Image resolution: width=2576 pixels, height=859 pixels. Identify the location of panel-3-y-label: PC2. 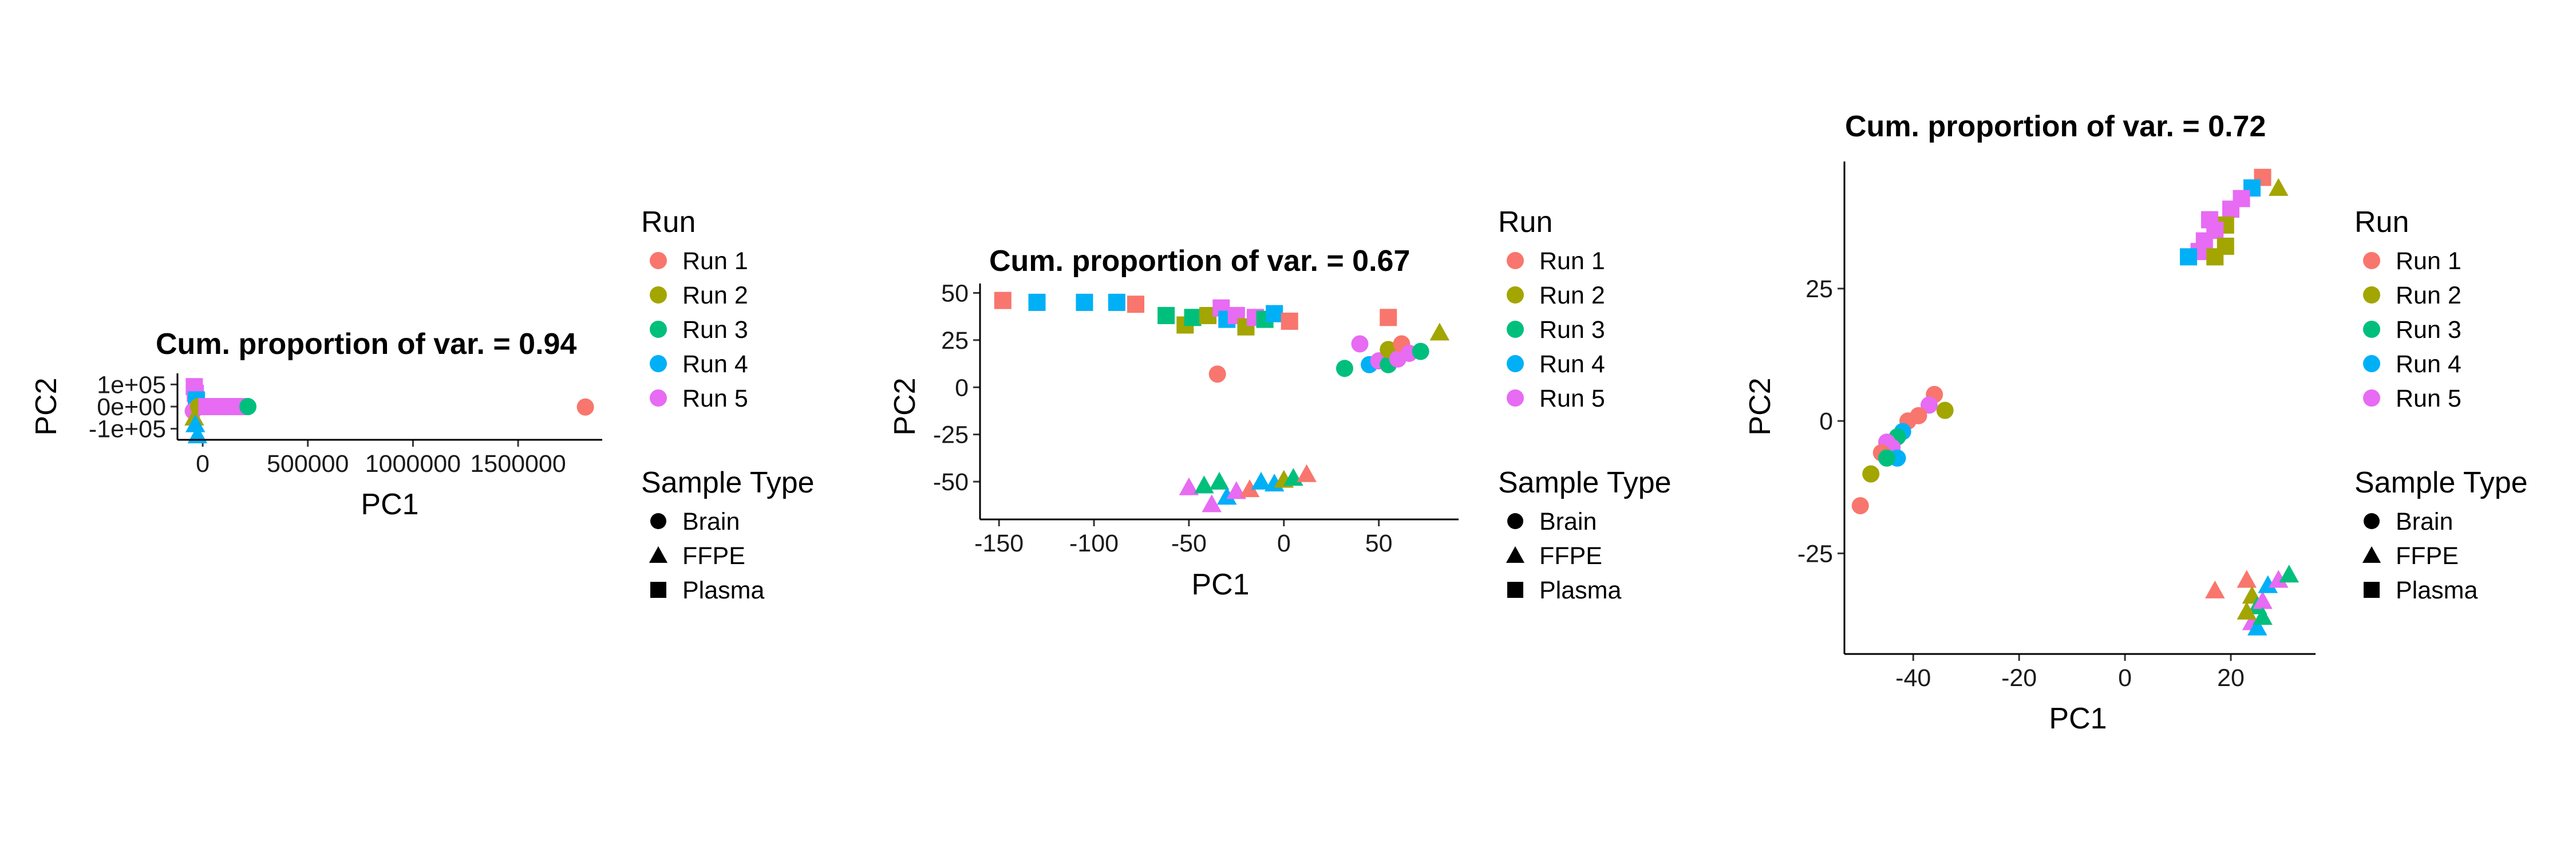
(1760, 406).